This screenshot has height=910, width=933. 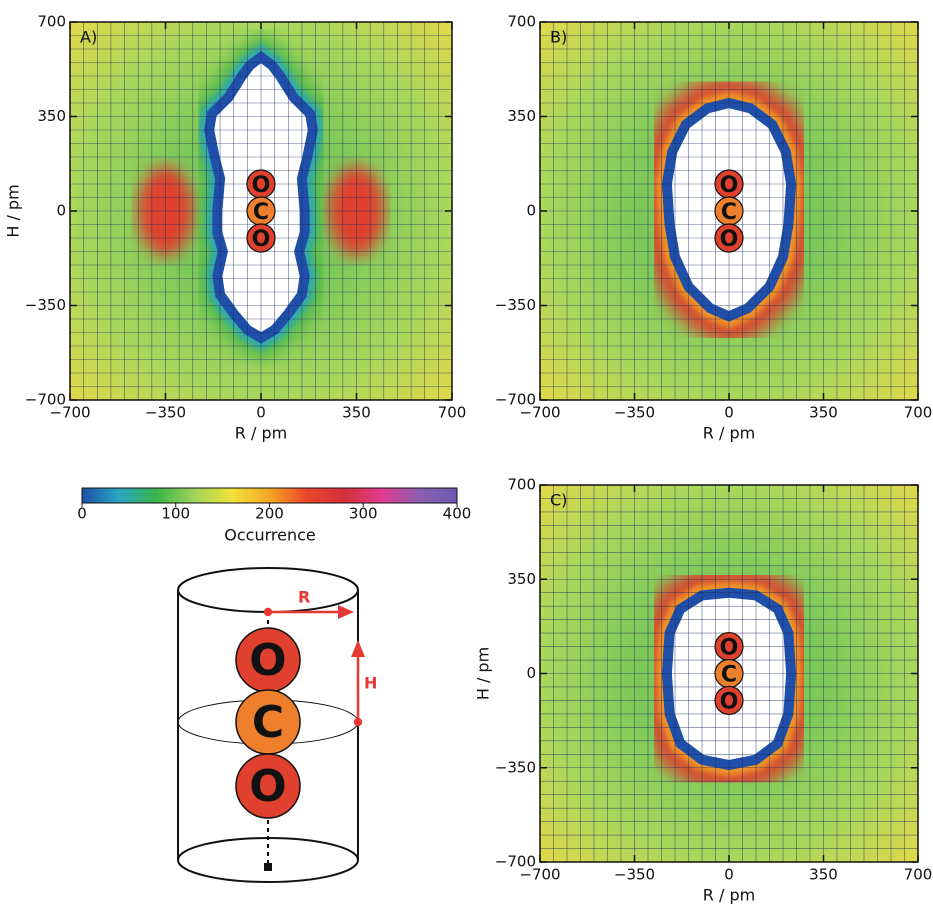 I want to click on colorbar-tick-label: 400, so click(x=457, y=514).